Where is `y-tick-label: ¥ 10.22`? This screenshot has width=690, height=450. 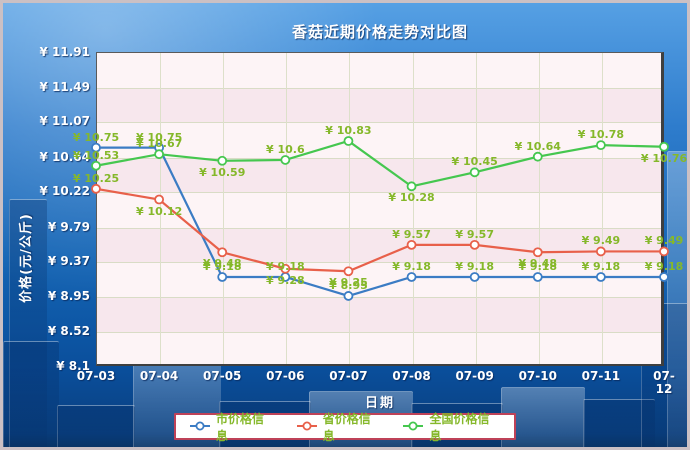 y-tick-label: ¥ 10.22 is located at coordinates (64, 191).